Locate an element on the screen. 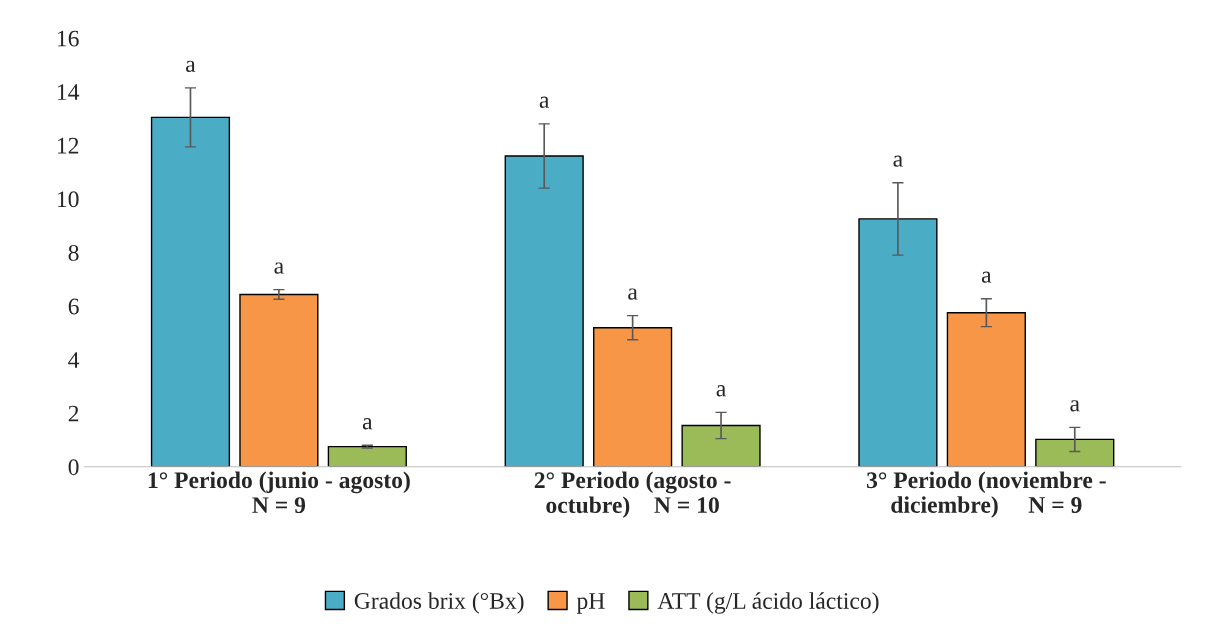  y-tick-label: 16 is located at coordinates (68, 38).